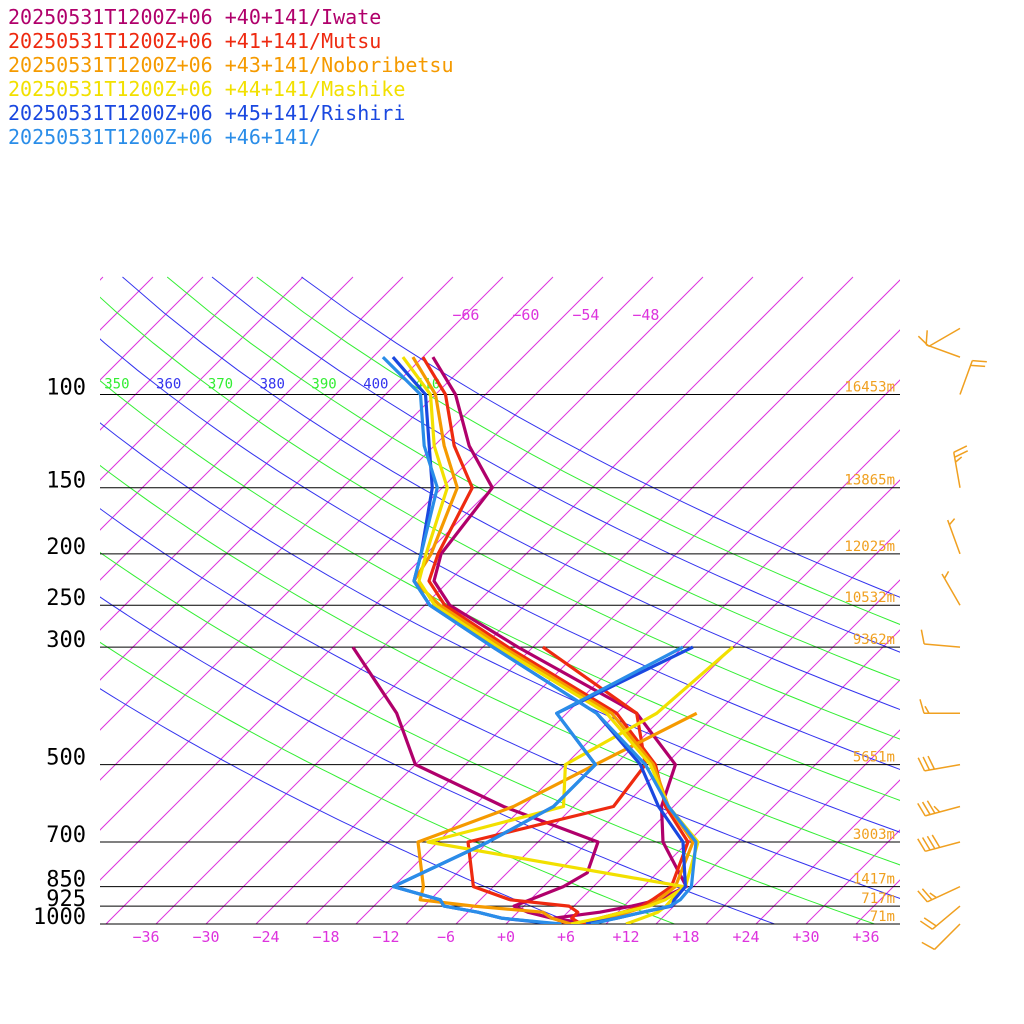  I want to click on height-label: 5651m, so click(874, 758).